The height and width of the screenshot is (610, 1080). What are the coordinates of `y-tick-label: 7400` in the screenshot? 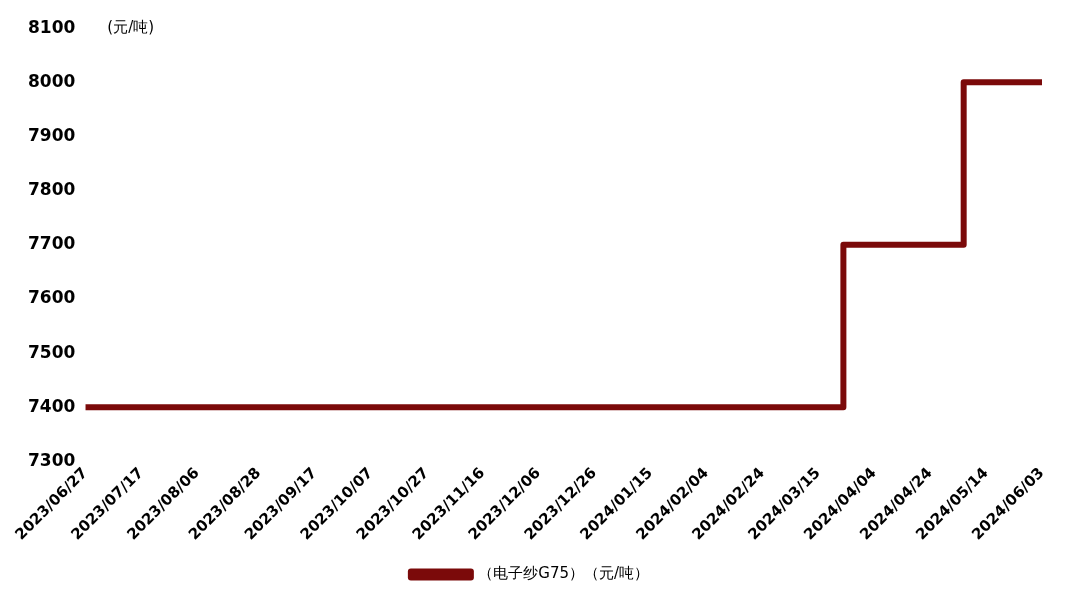 It's located at (51, 405).